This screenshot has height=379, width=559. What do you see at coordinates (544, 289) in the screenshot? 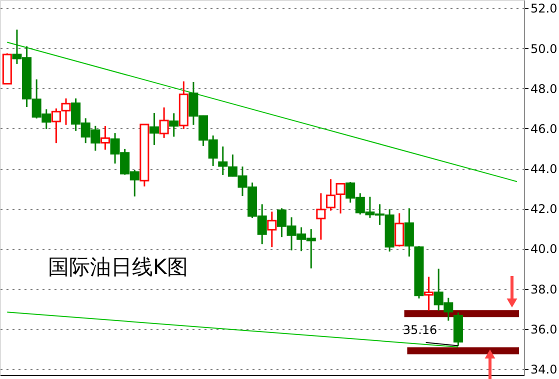
I see `y-tick-label: 38.0` at bounding box center [544, 289].